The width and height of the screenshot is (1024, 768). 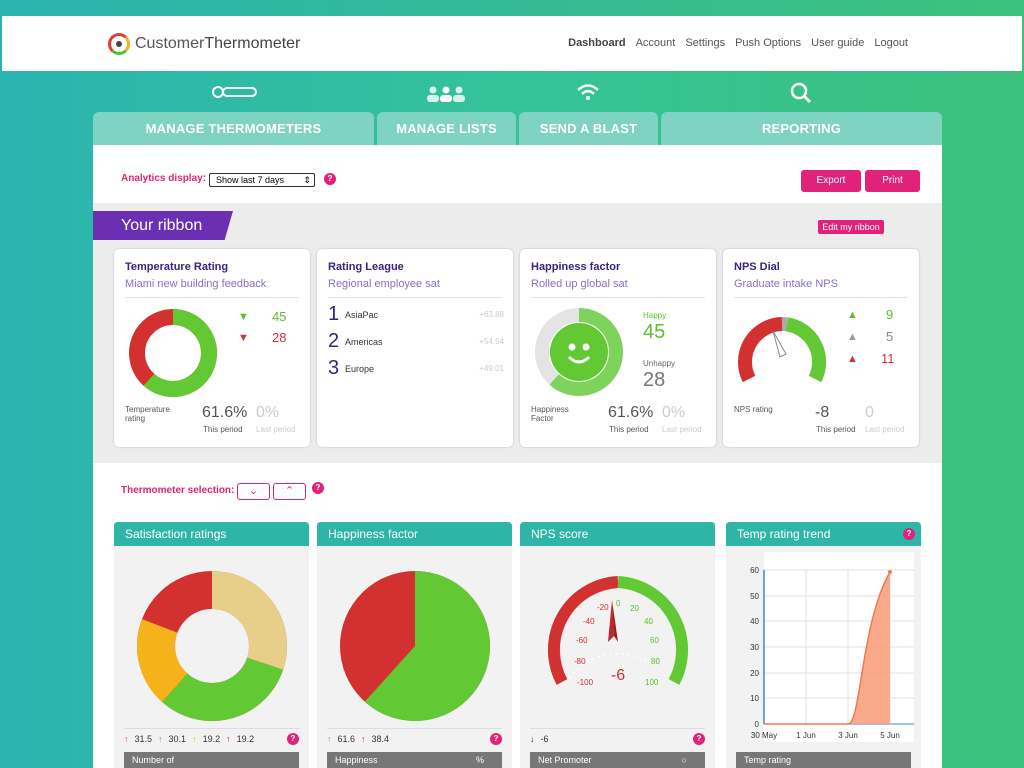 I want to click on widget-bar-label: Temp rating, so click(x=823, y=760).